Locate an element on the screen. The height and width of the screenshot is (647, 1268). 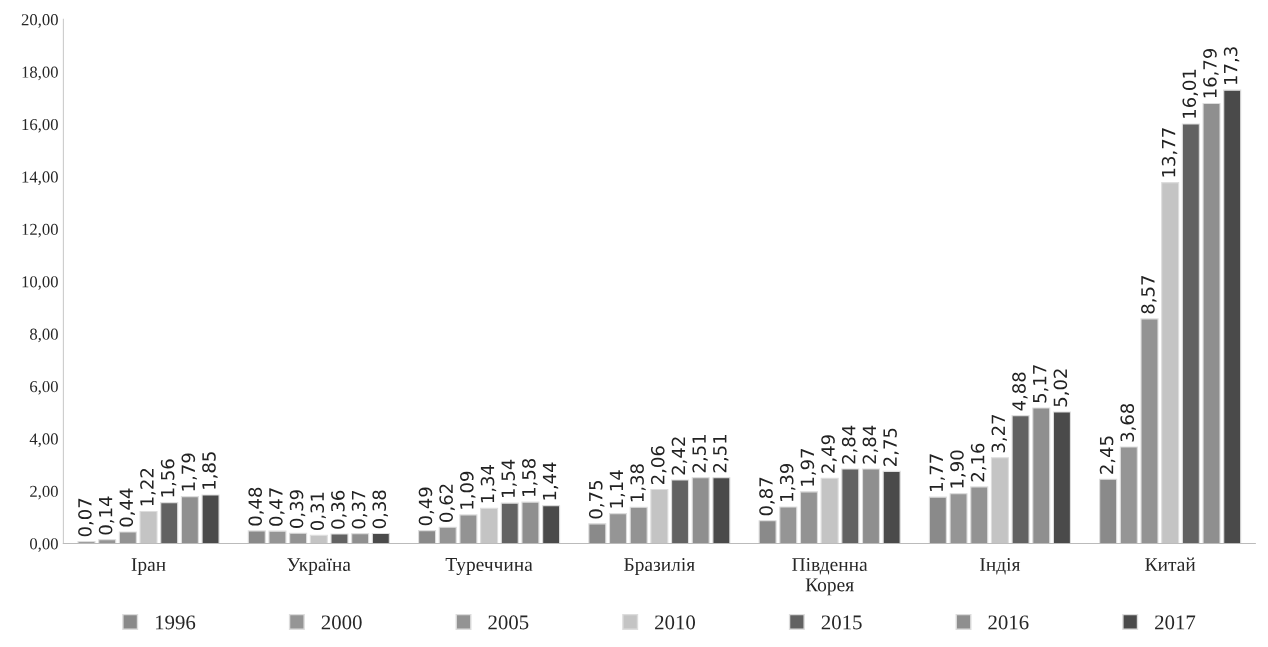
data-label: 4,88 is located at coordinates (1020, 391).